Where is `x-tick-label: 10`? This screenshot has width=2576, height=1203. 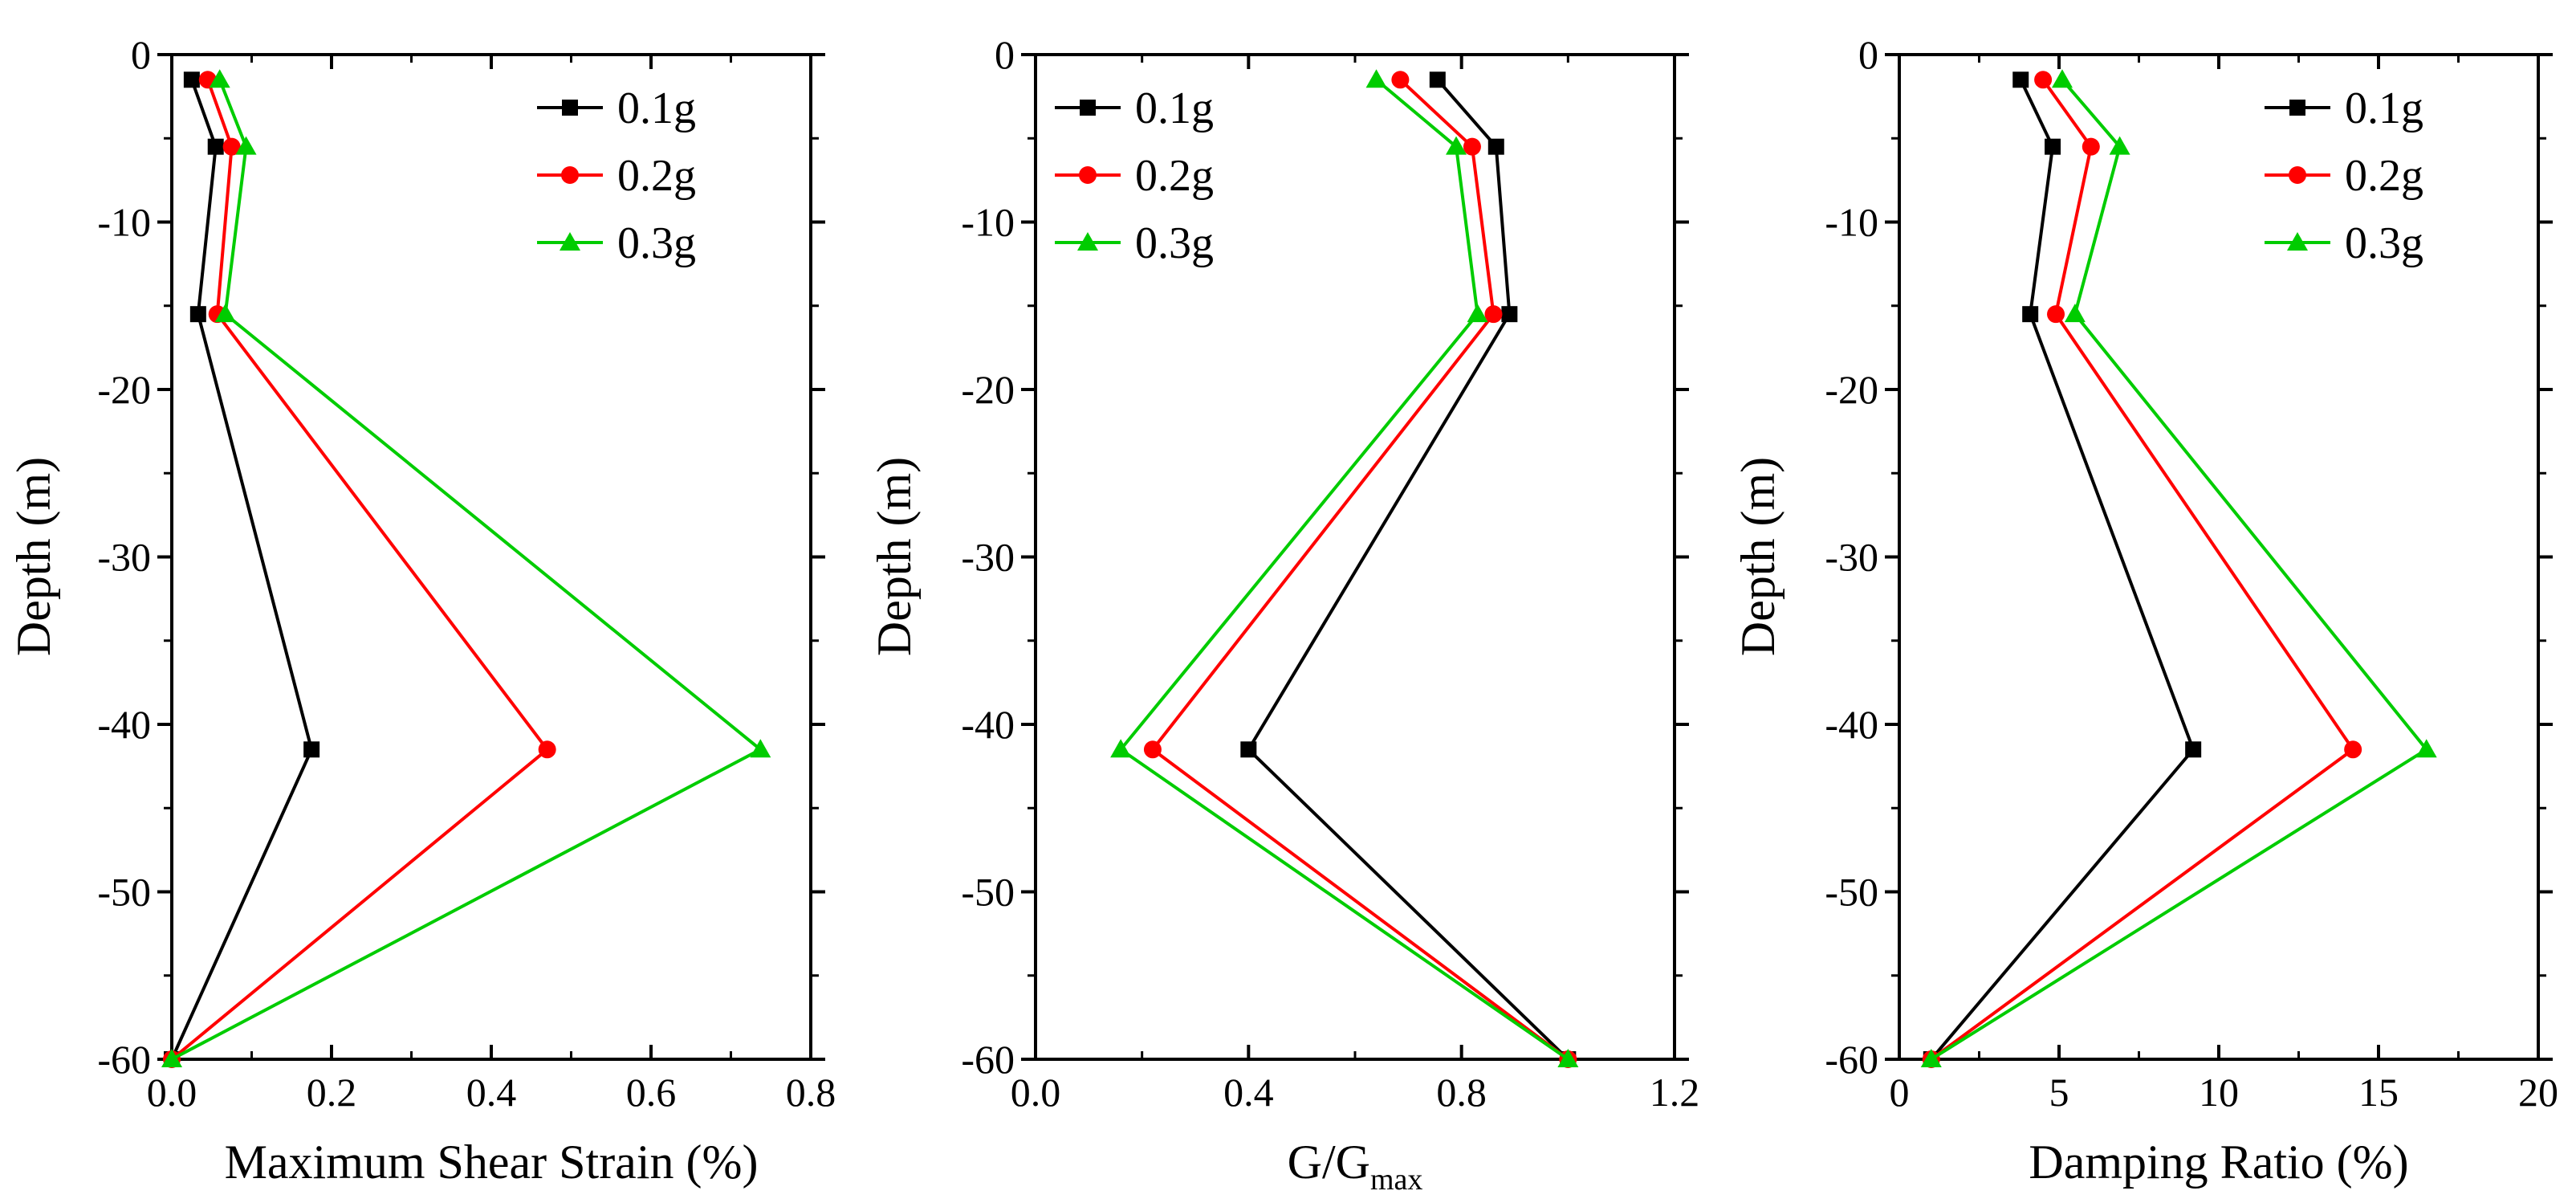 x-tick-label: 10 is located at coordinates (2219, 1092).